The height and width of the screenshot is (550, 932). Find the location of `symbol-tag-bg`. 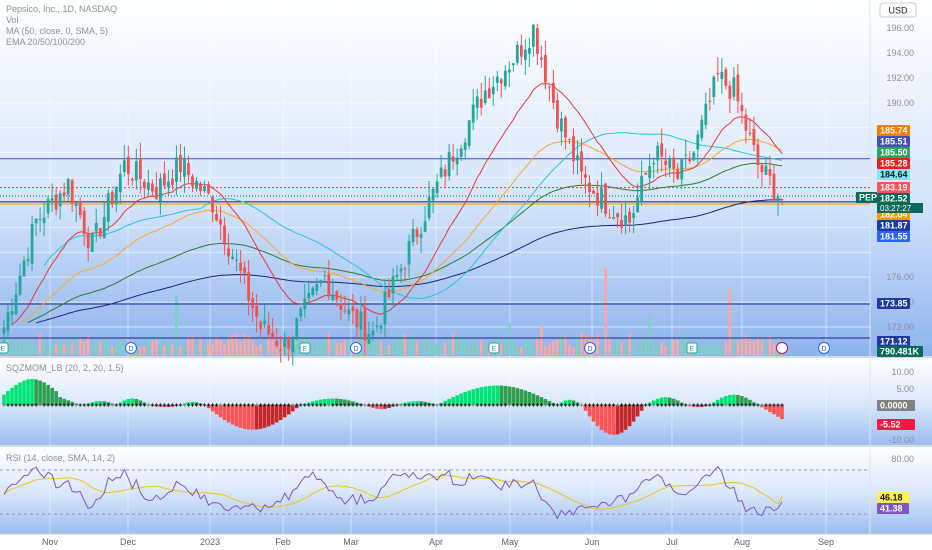

symbol-tag-bg is located at coordinates (866, 197).